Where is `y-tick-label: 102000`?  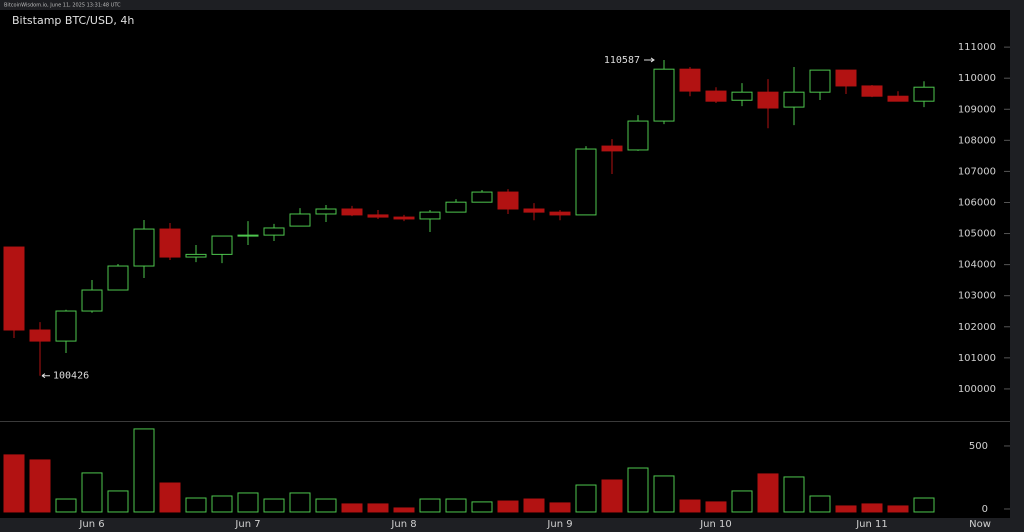 y-tick-label: 102000 is located at coordinates (977, 327).